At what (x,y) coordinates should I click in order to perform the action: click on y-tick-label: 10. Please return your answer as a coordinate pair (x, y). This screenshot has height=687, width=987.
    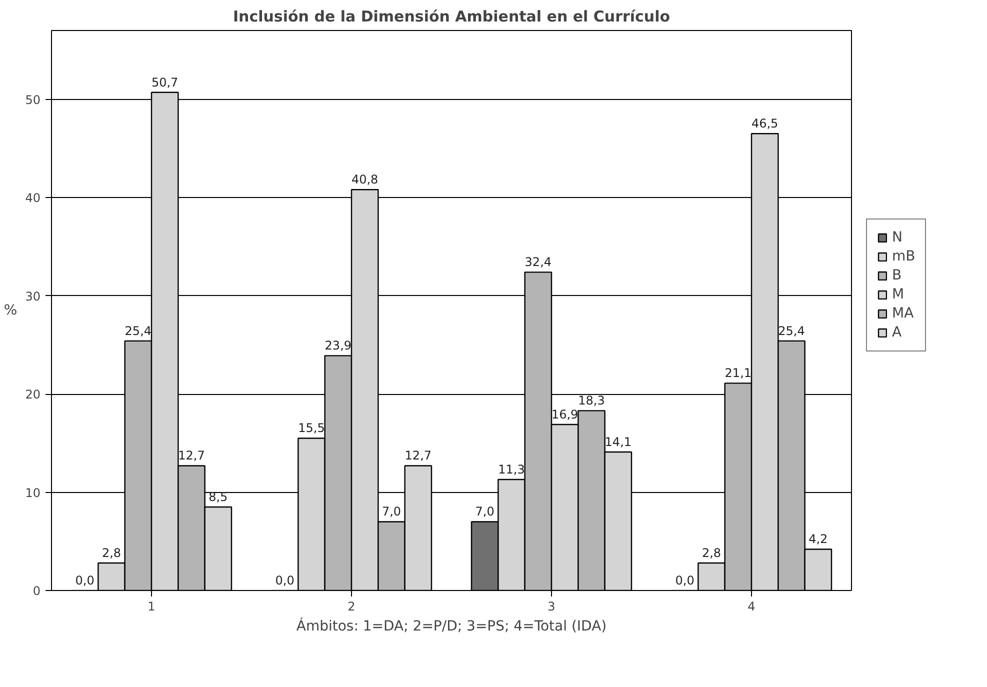
    Looking at the image, I should click on (33, 493).